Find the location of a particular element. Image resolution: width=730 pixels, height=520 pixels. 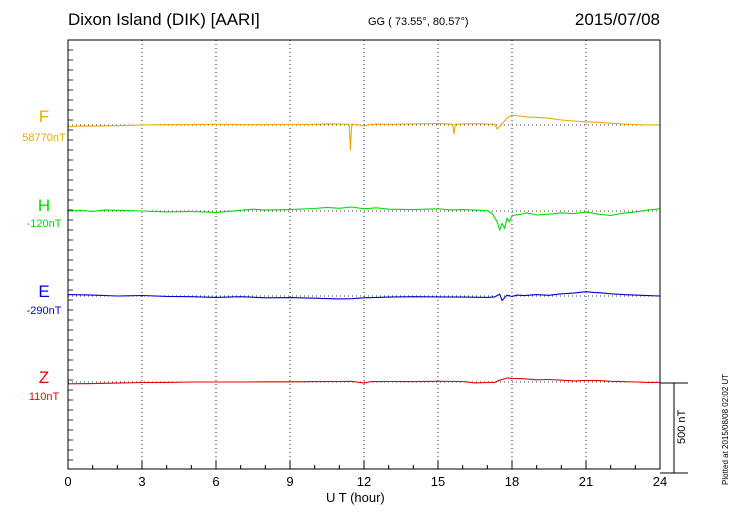

component-label-h: H is located at coordinates (44, 205).